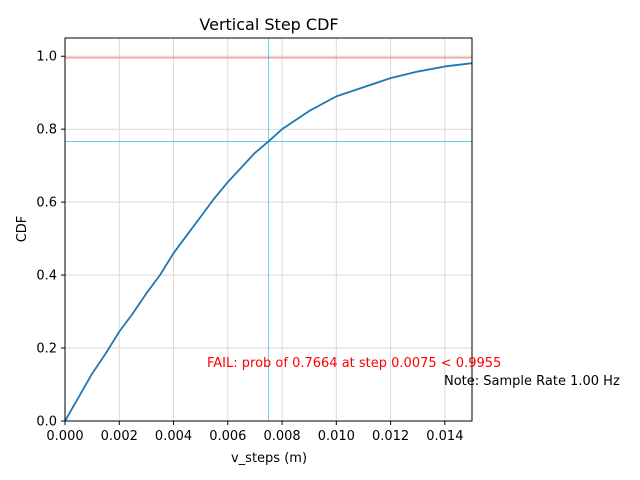  What do you see at coordinates (46, 276) in the screenshot?
I see `y-tick-label: 0.4` at bounding box center [46, 276].